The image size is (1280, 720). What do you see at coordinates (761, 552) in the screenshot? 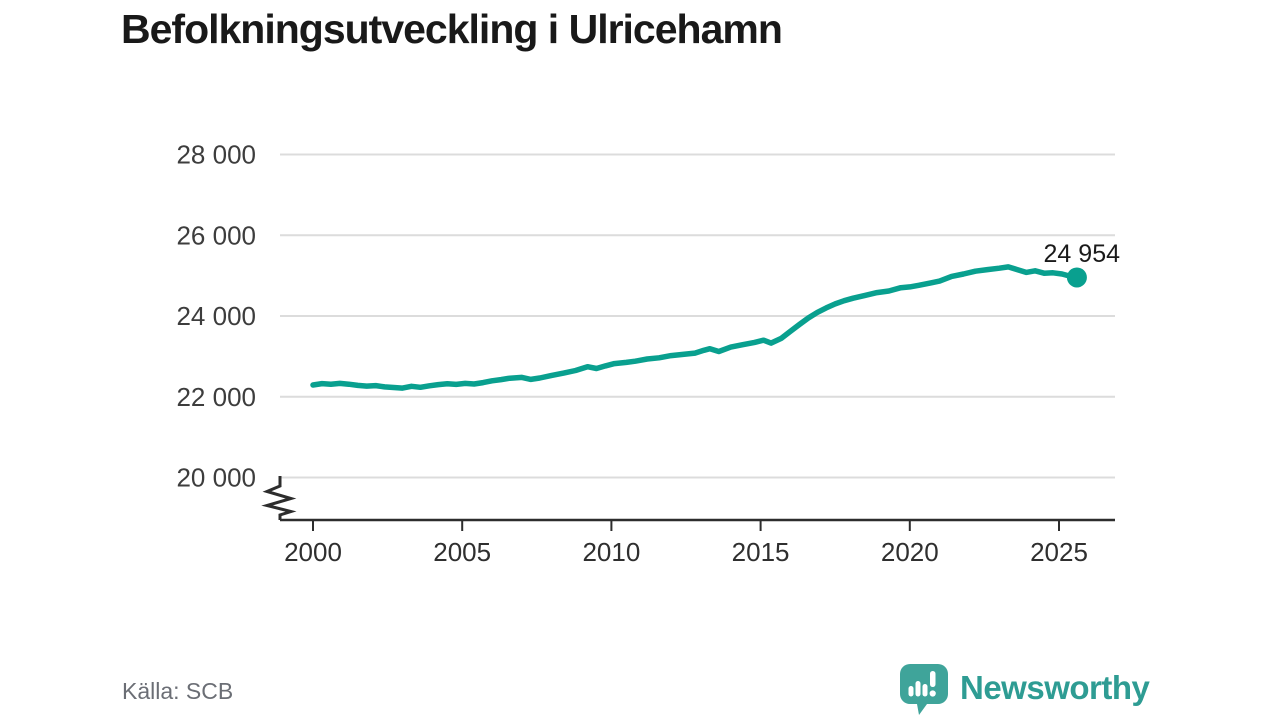
I see `xtick-label-2015: 2015` at bounding box center [761, 552].